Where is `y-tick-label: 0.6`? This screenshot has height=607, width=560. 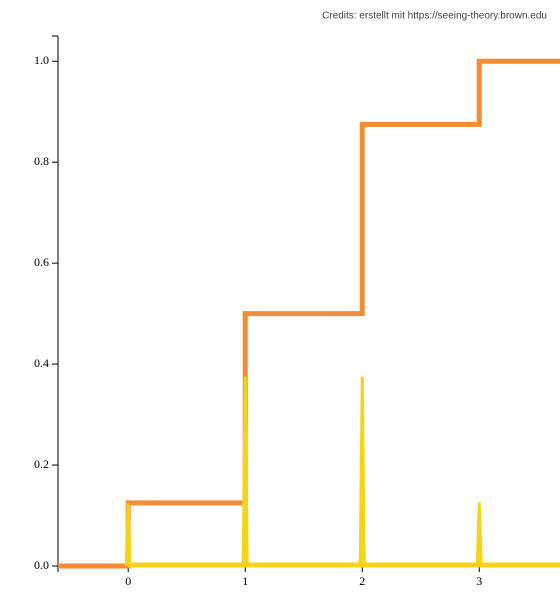 y-tick-label: 0.6 is located at coordinates (41, 262).